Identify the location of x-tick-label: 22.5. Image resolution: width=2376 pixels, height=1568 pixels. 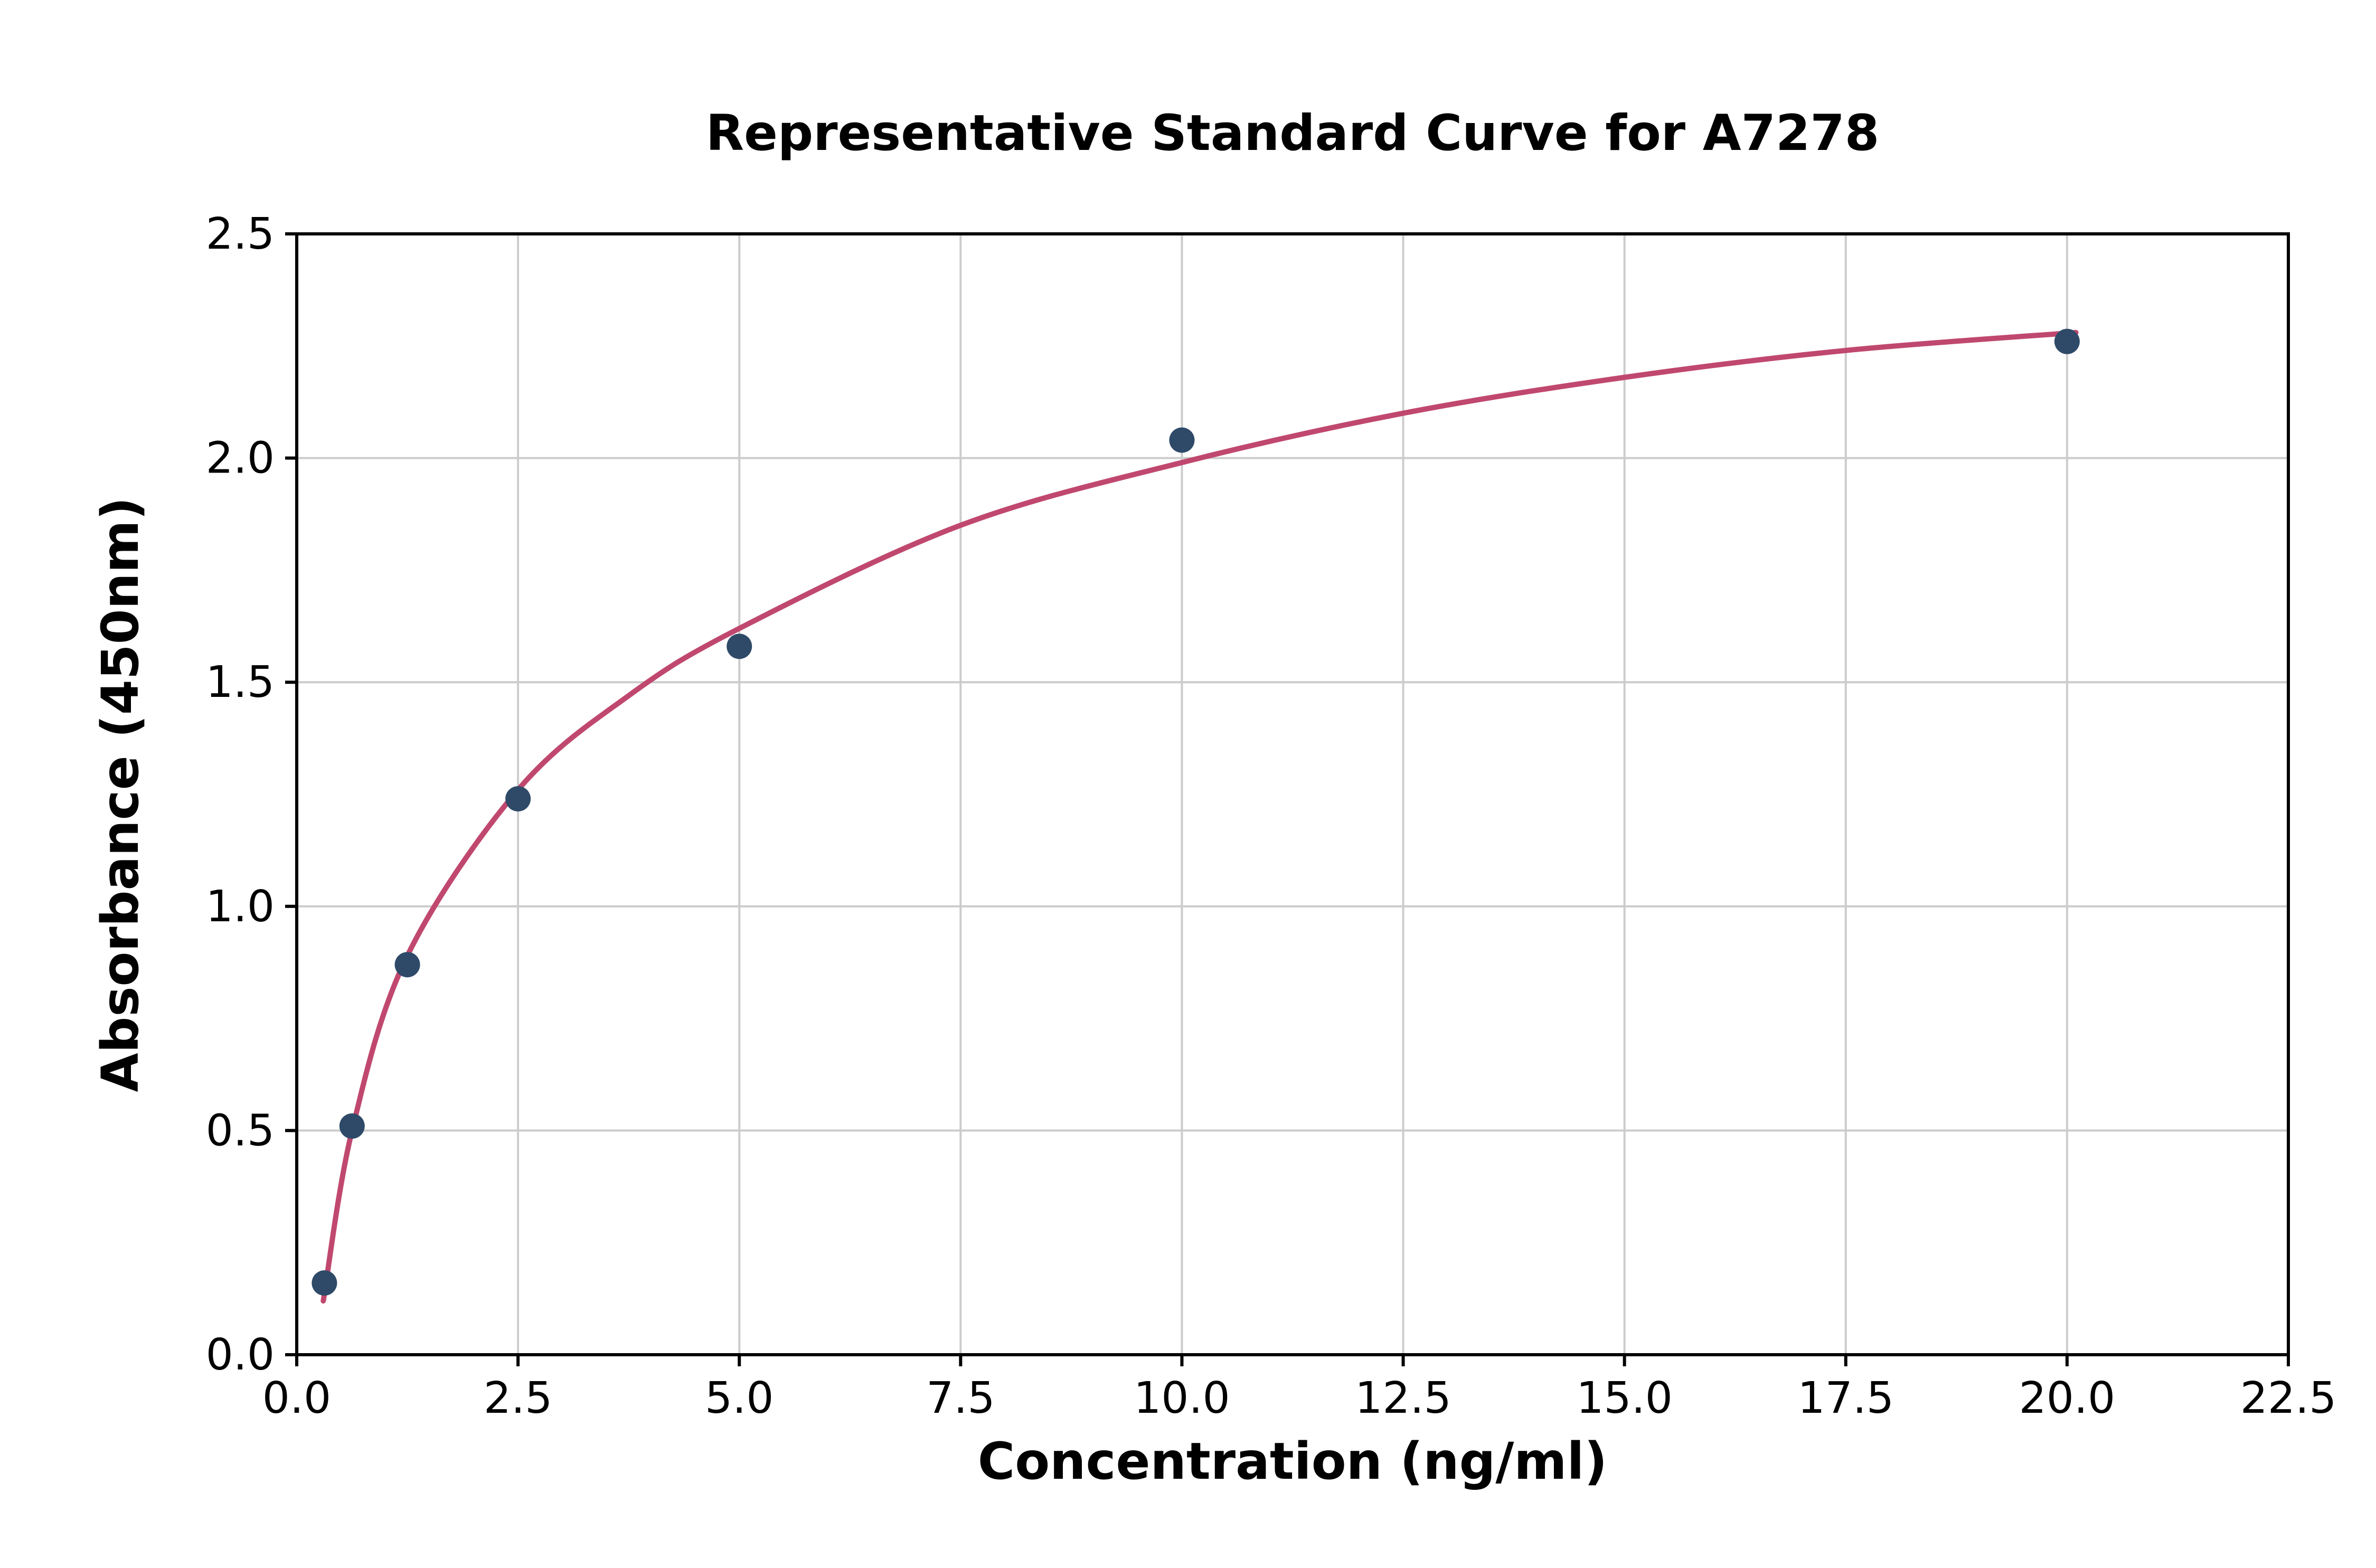
(2288, 1398).